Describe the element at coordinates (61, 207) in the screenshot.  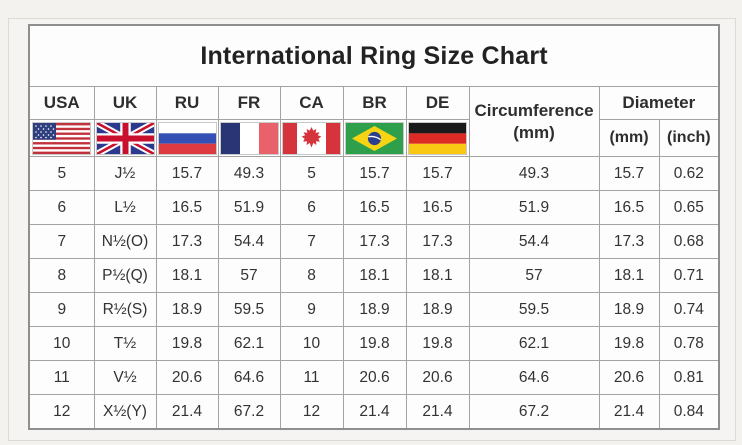
I see `usa-size: 6` at that location.